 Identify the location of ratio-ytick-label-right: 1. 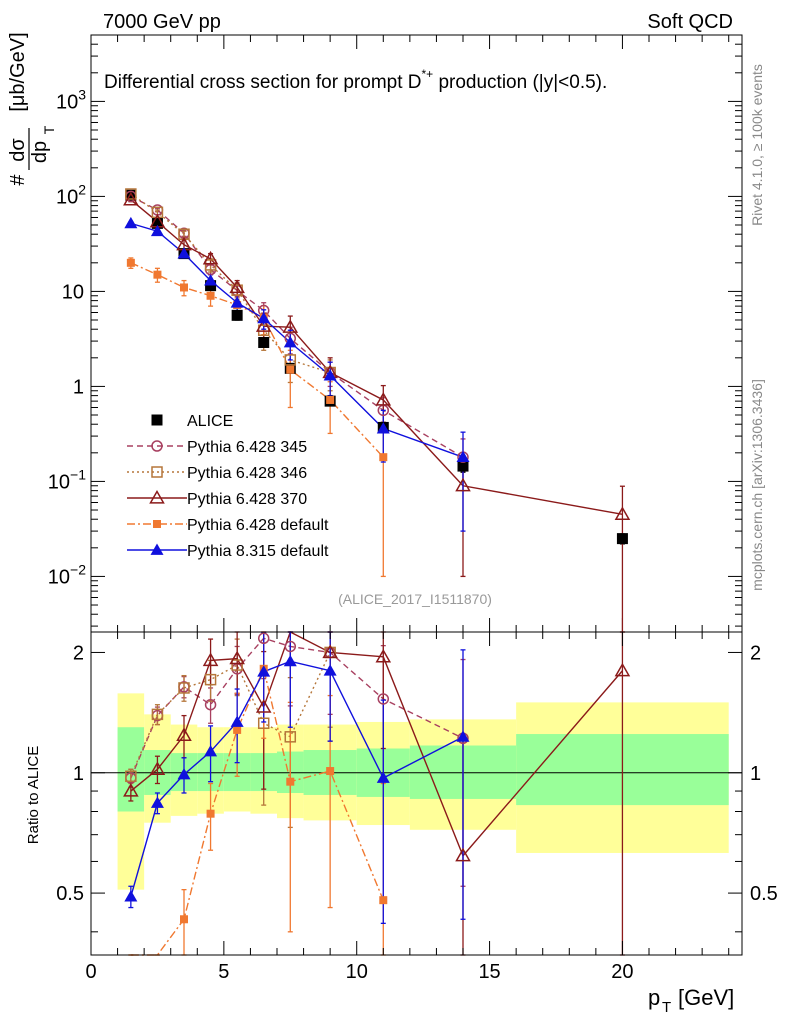
(755, 774).